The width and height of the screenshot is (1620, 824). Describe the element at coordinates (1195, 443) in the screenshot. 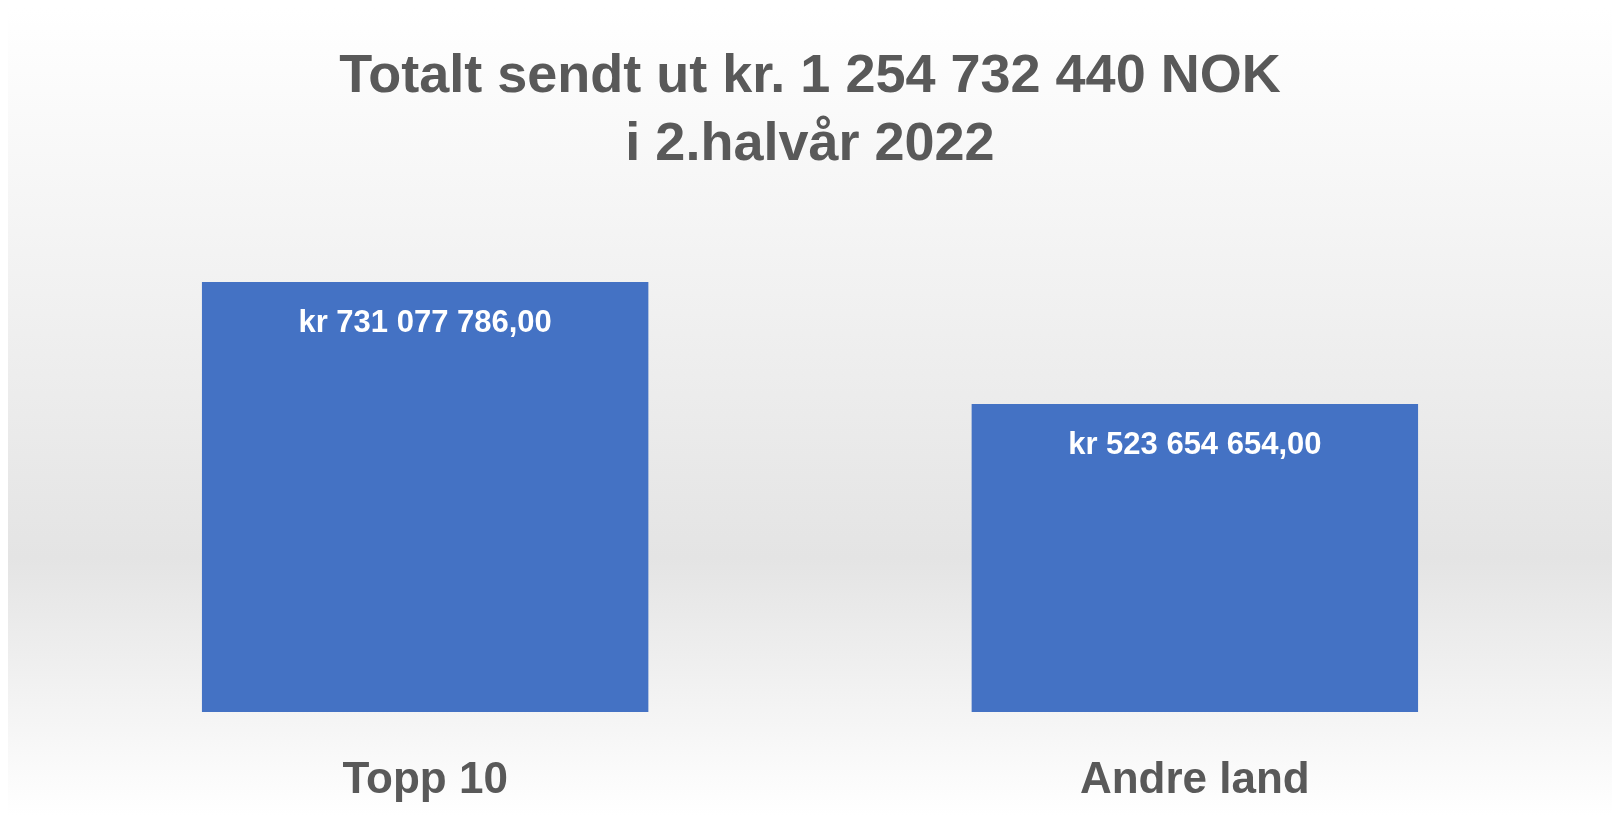

I see `data-label: kr 523 654 654,00` at that location.